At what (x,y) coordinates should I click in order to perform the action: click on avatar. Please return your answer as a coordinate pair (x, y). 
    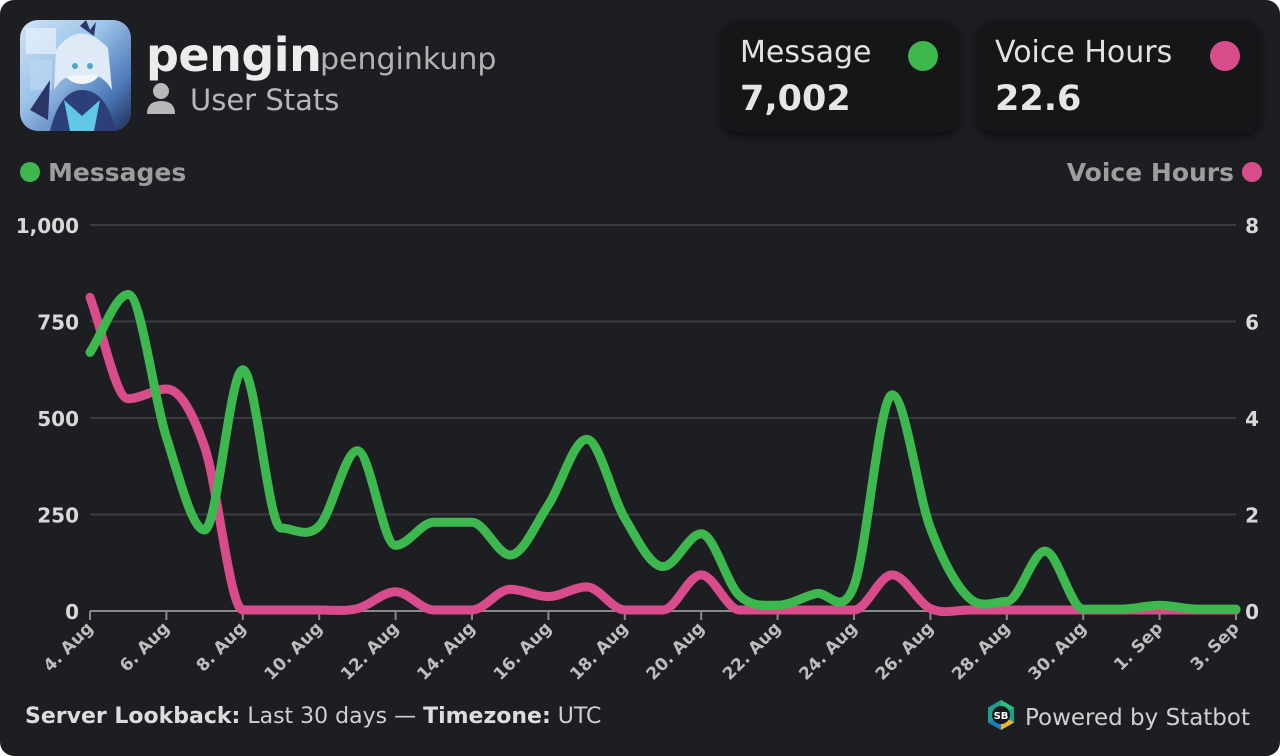
    Looking at the image, I should click on (75, 75).